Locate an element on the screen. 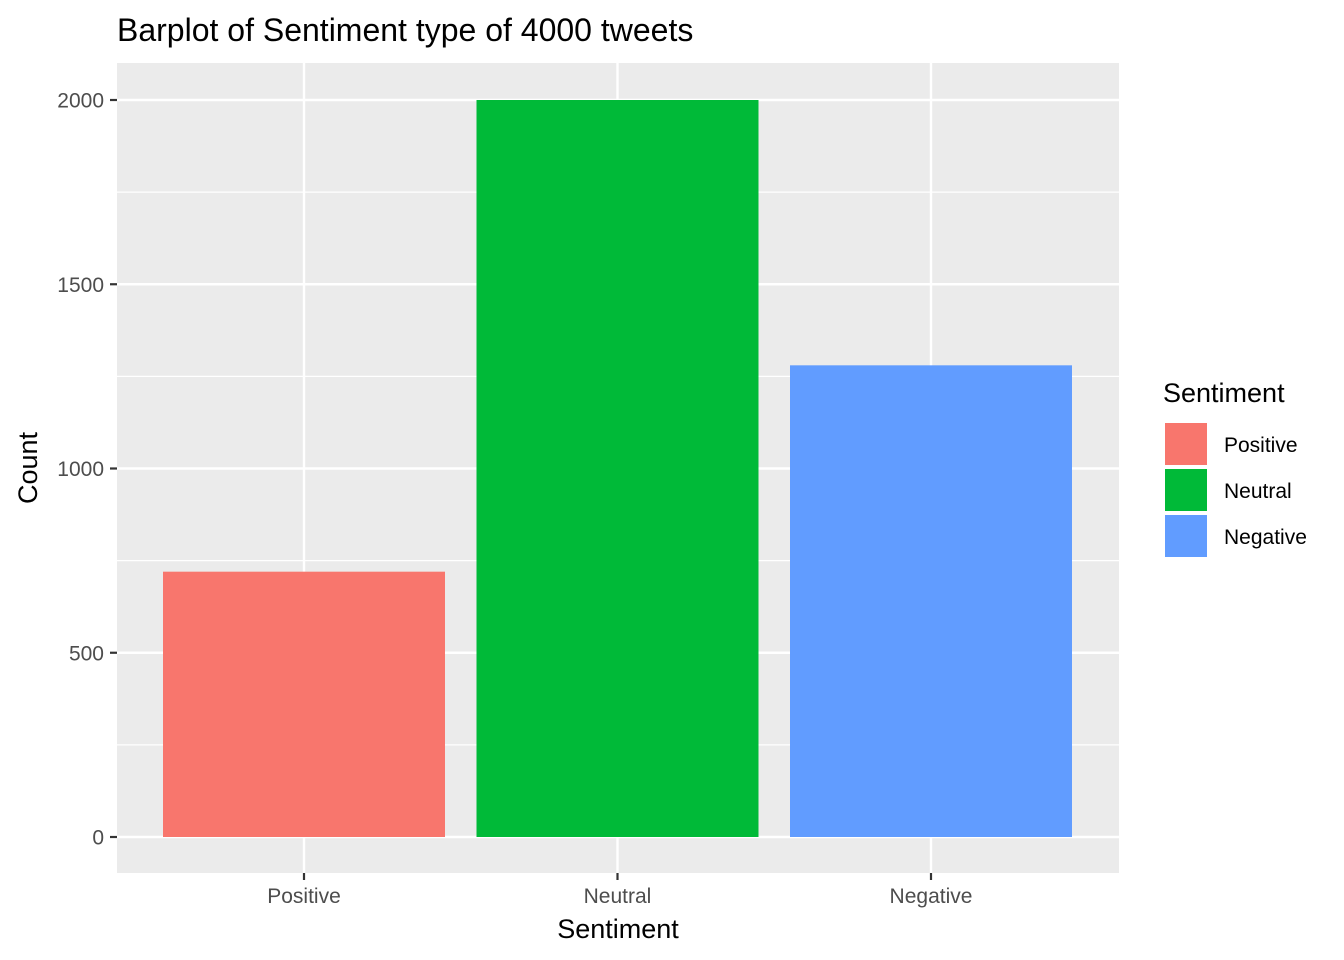  x-axis: Positive Neutral Negative is located at coordinates (619, 890).